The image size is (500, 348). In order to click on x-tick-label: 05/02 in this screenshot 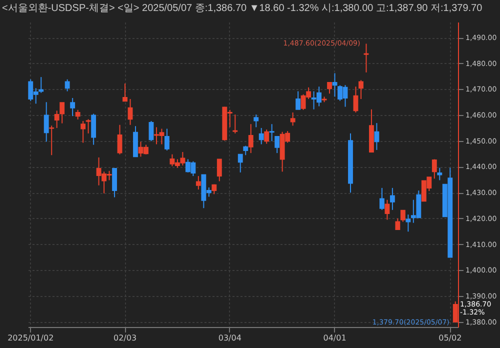, I will do `click(450, 338)`.